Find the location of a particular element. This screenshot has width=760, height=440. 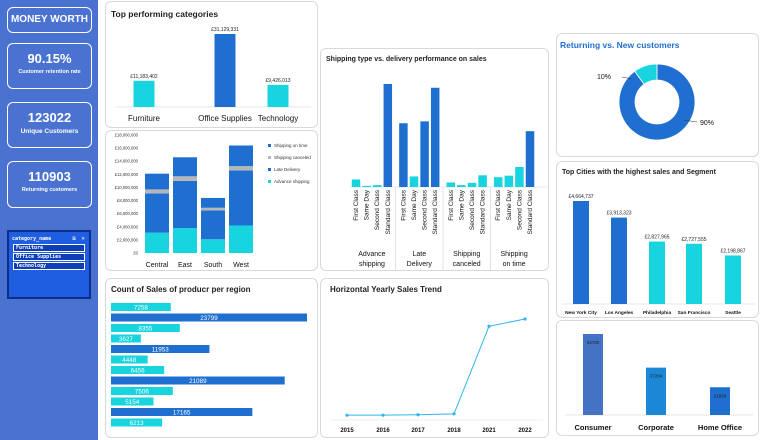

data-label: £9,426,013 is located at coordinates (277, 81).